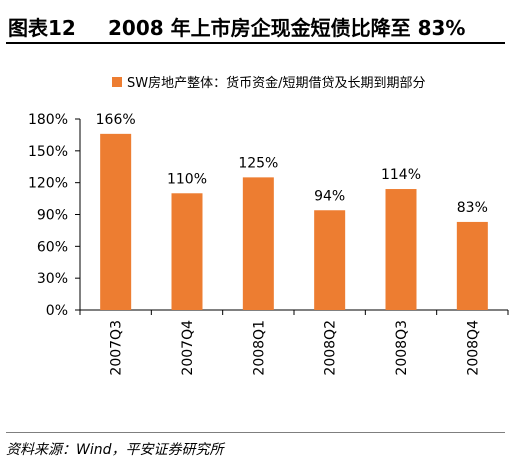  I want to click on data-label: 110%, so click(187, 179).